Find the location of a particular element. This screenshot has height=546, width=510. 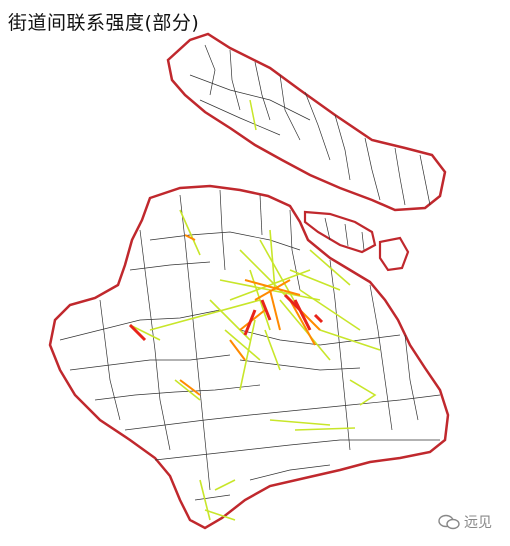

map-title: 街道间联系强度(部分) is located at coordinates (104, 23).